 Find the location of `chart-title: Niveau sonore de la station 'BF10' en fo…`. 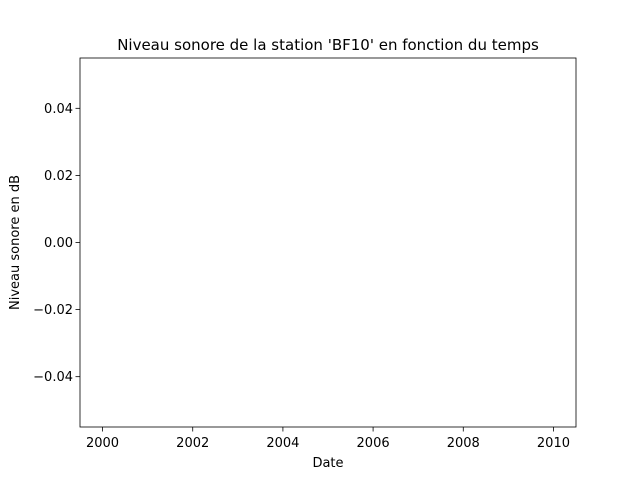

chart-title: Niveau sonore de la station 'BF10' en fo… is located at coordinates (328, 45).